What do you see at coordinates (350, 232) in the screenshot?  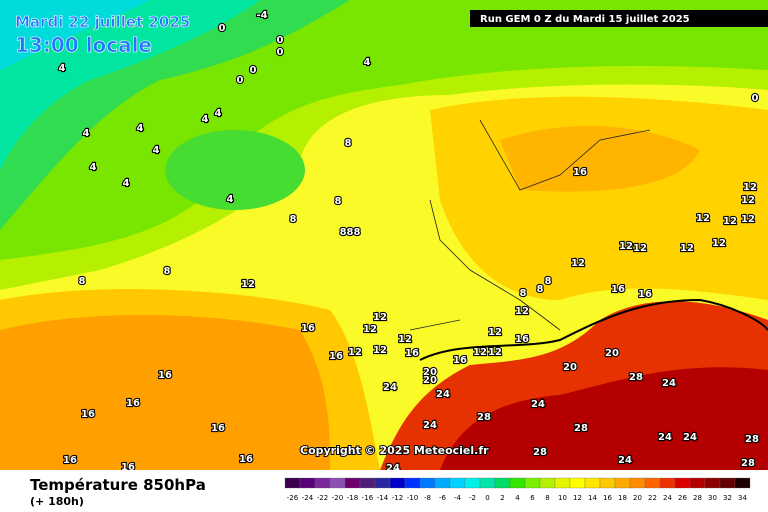 I see `isotherm-label: 888` at bounding box center [350, 232].